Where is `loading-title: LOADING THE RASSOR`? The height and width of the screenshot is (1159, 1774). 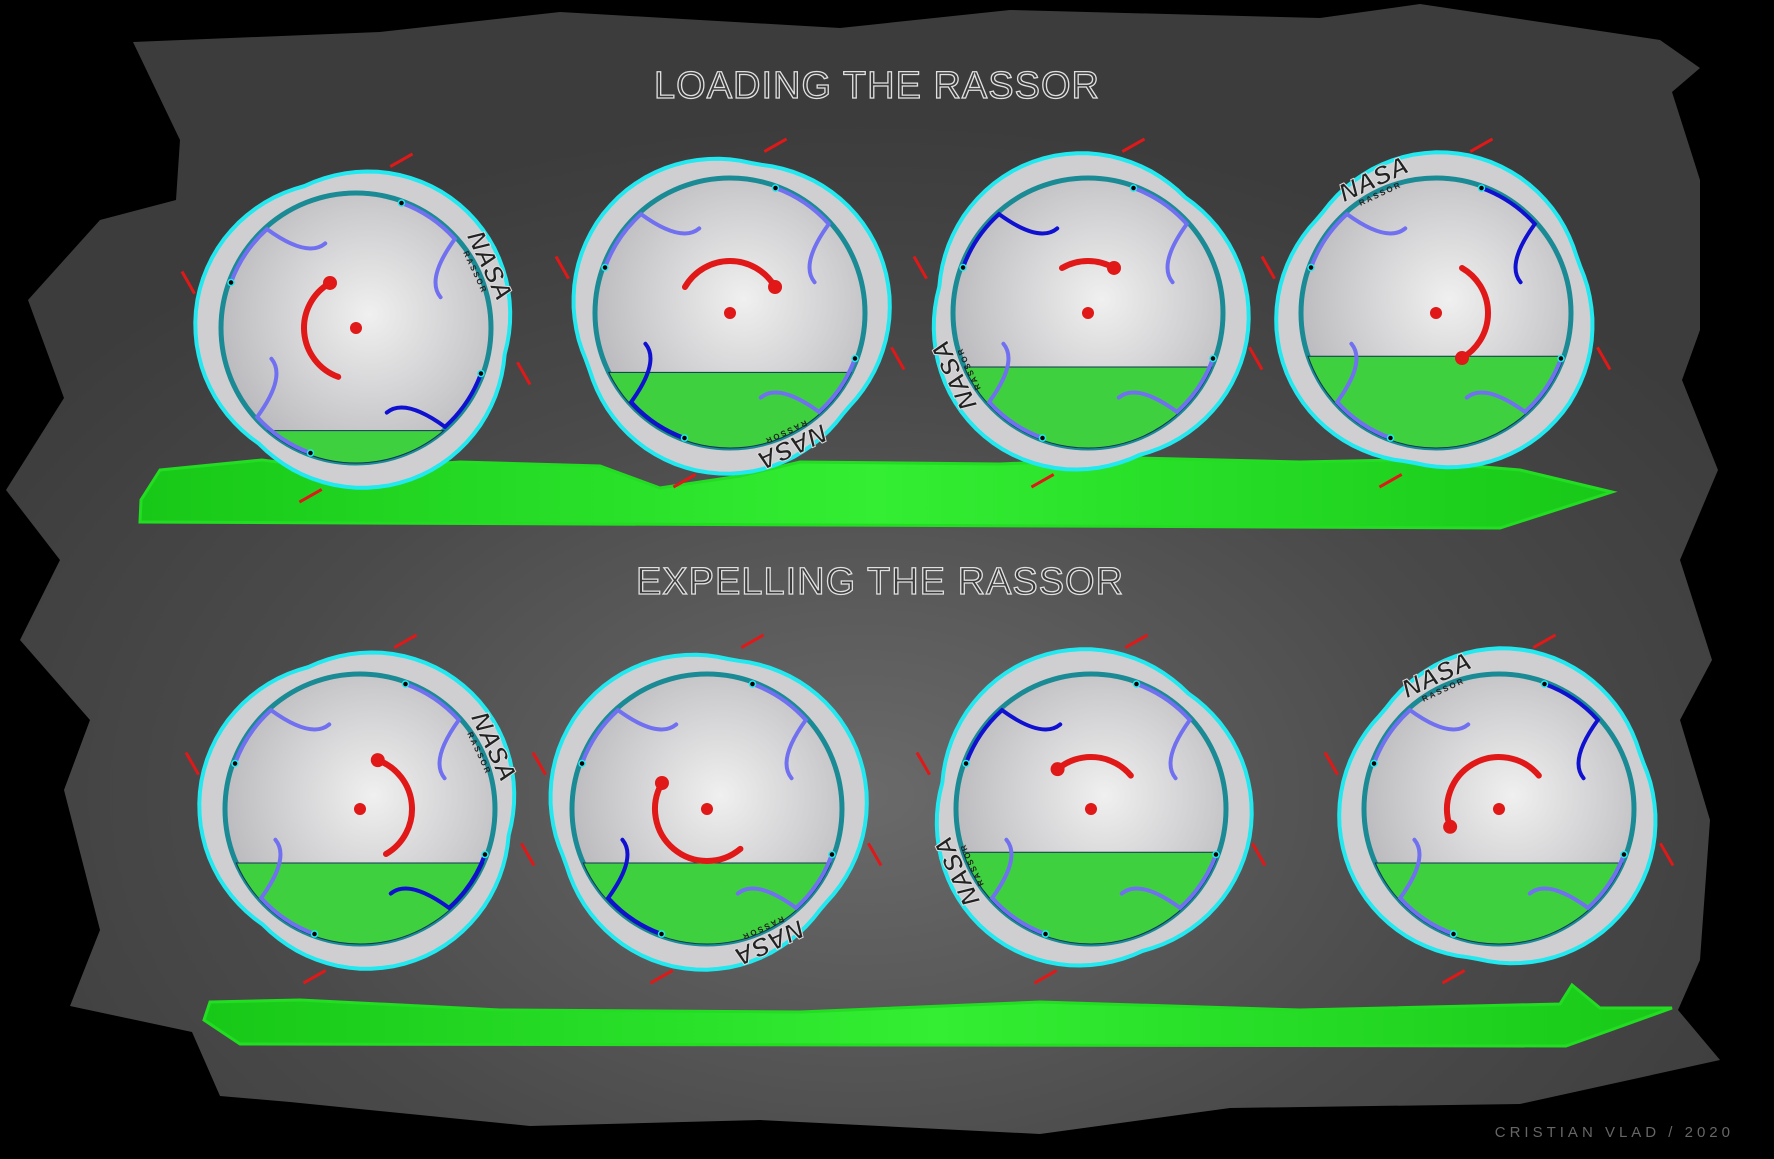 loading-title: LOADING THE RASSOR is located at coordinates (877, 86).